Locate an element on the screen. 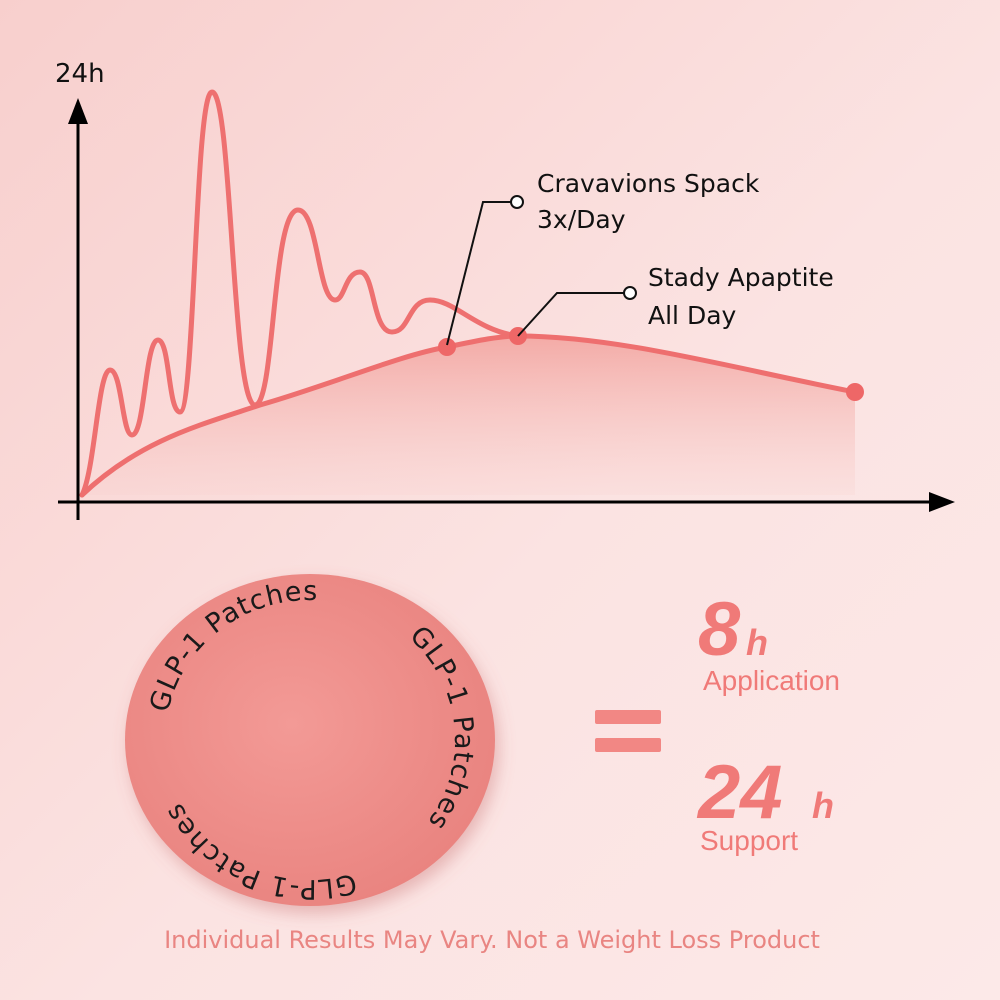  annotation: 3x/Day is located at coordinates (581, 219).